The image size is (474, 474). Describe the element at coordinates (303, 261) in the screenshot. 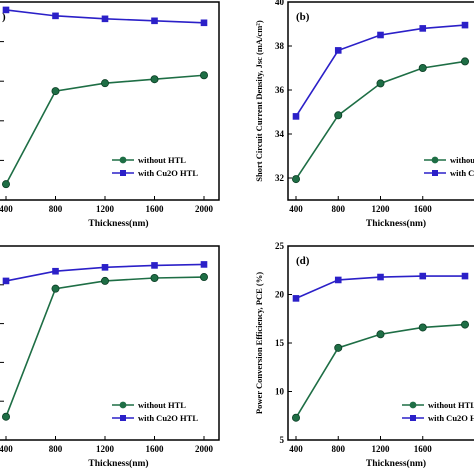

I see `panel-label: (d)` at that location.